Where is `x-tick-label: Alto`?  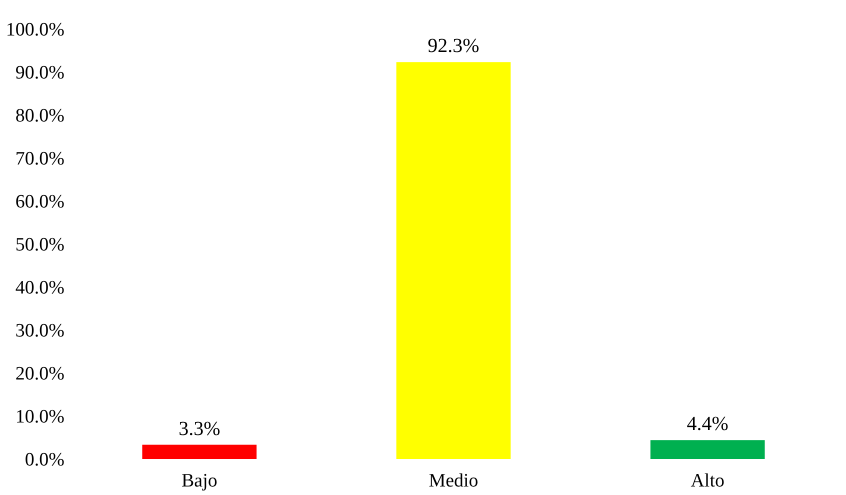 x-tick-label: Alto is located at coordinates (707, 481).